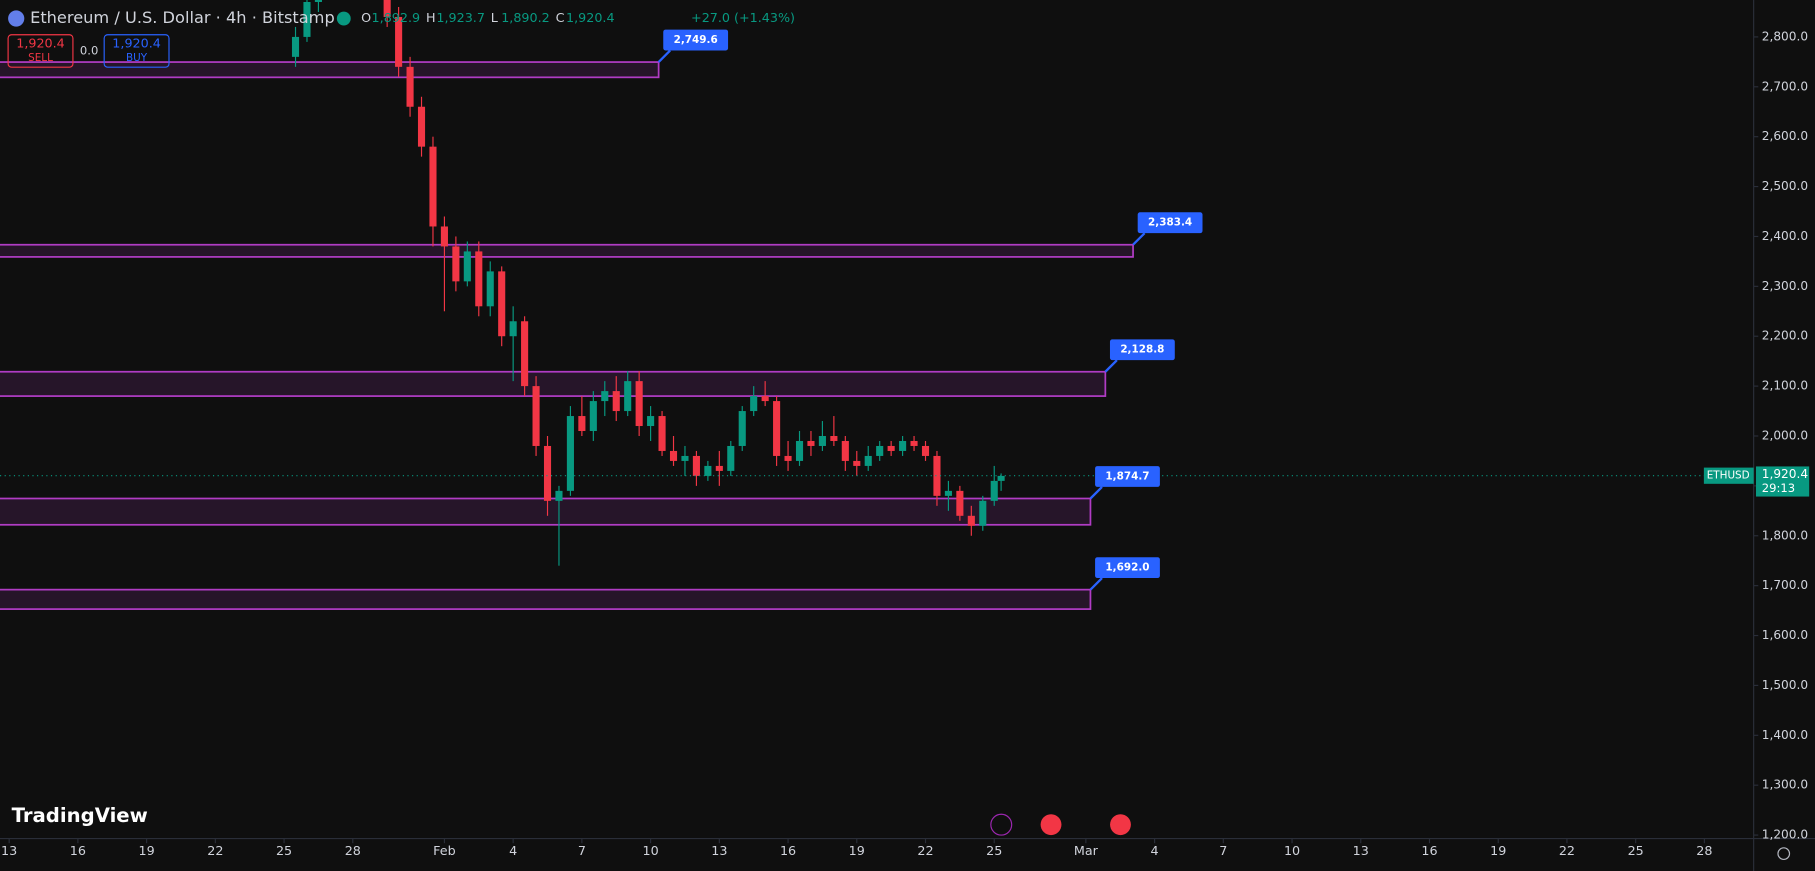 This screenshot has height=871, width=1815. Describe the element at coordinates (136, 44) in the screenshot. I see `buy-price: 1,920.4` at that location.